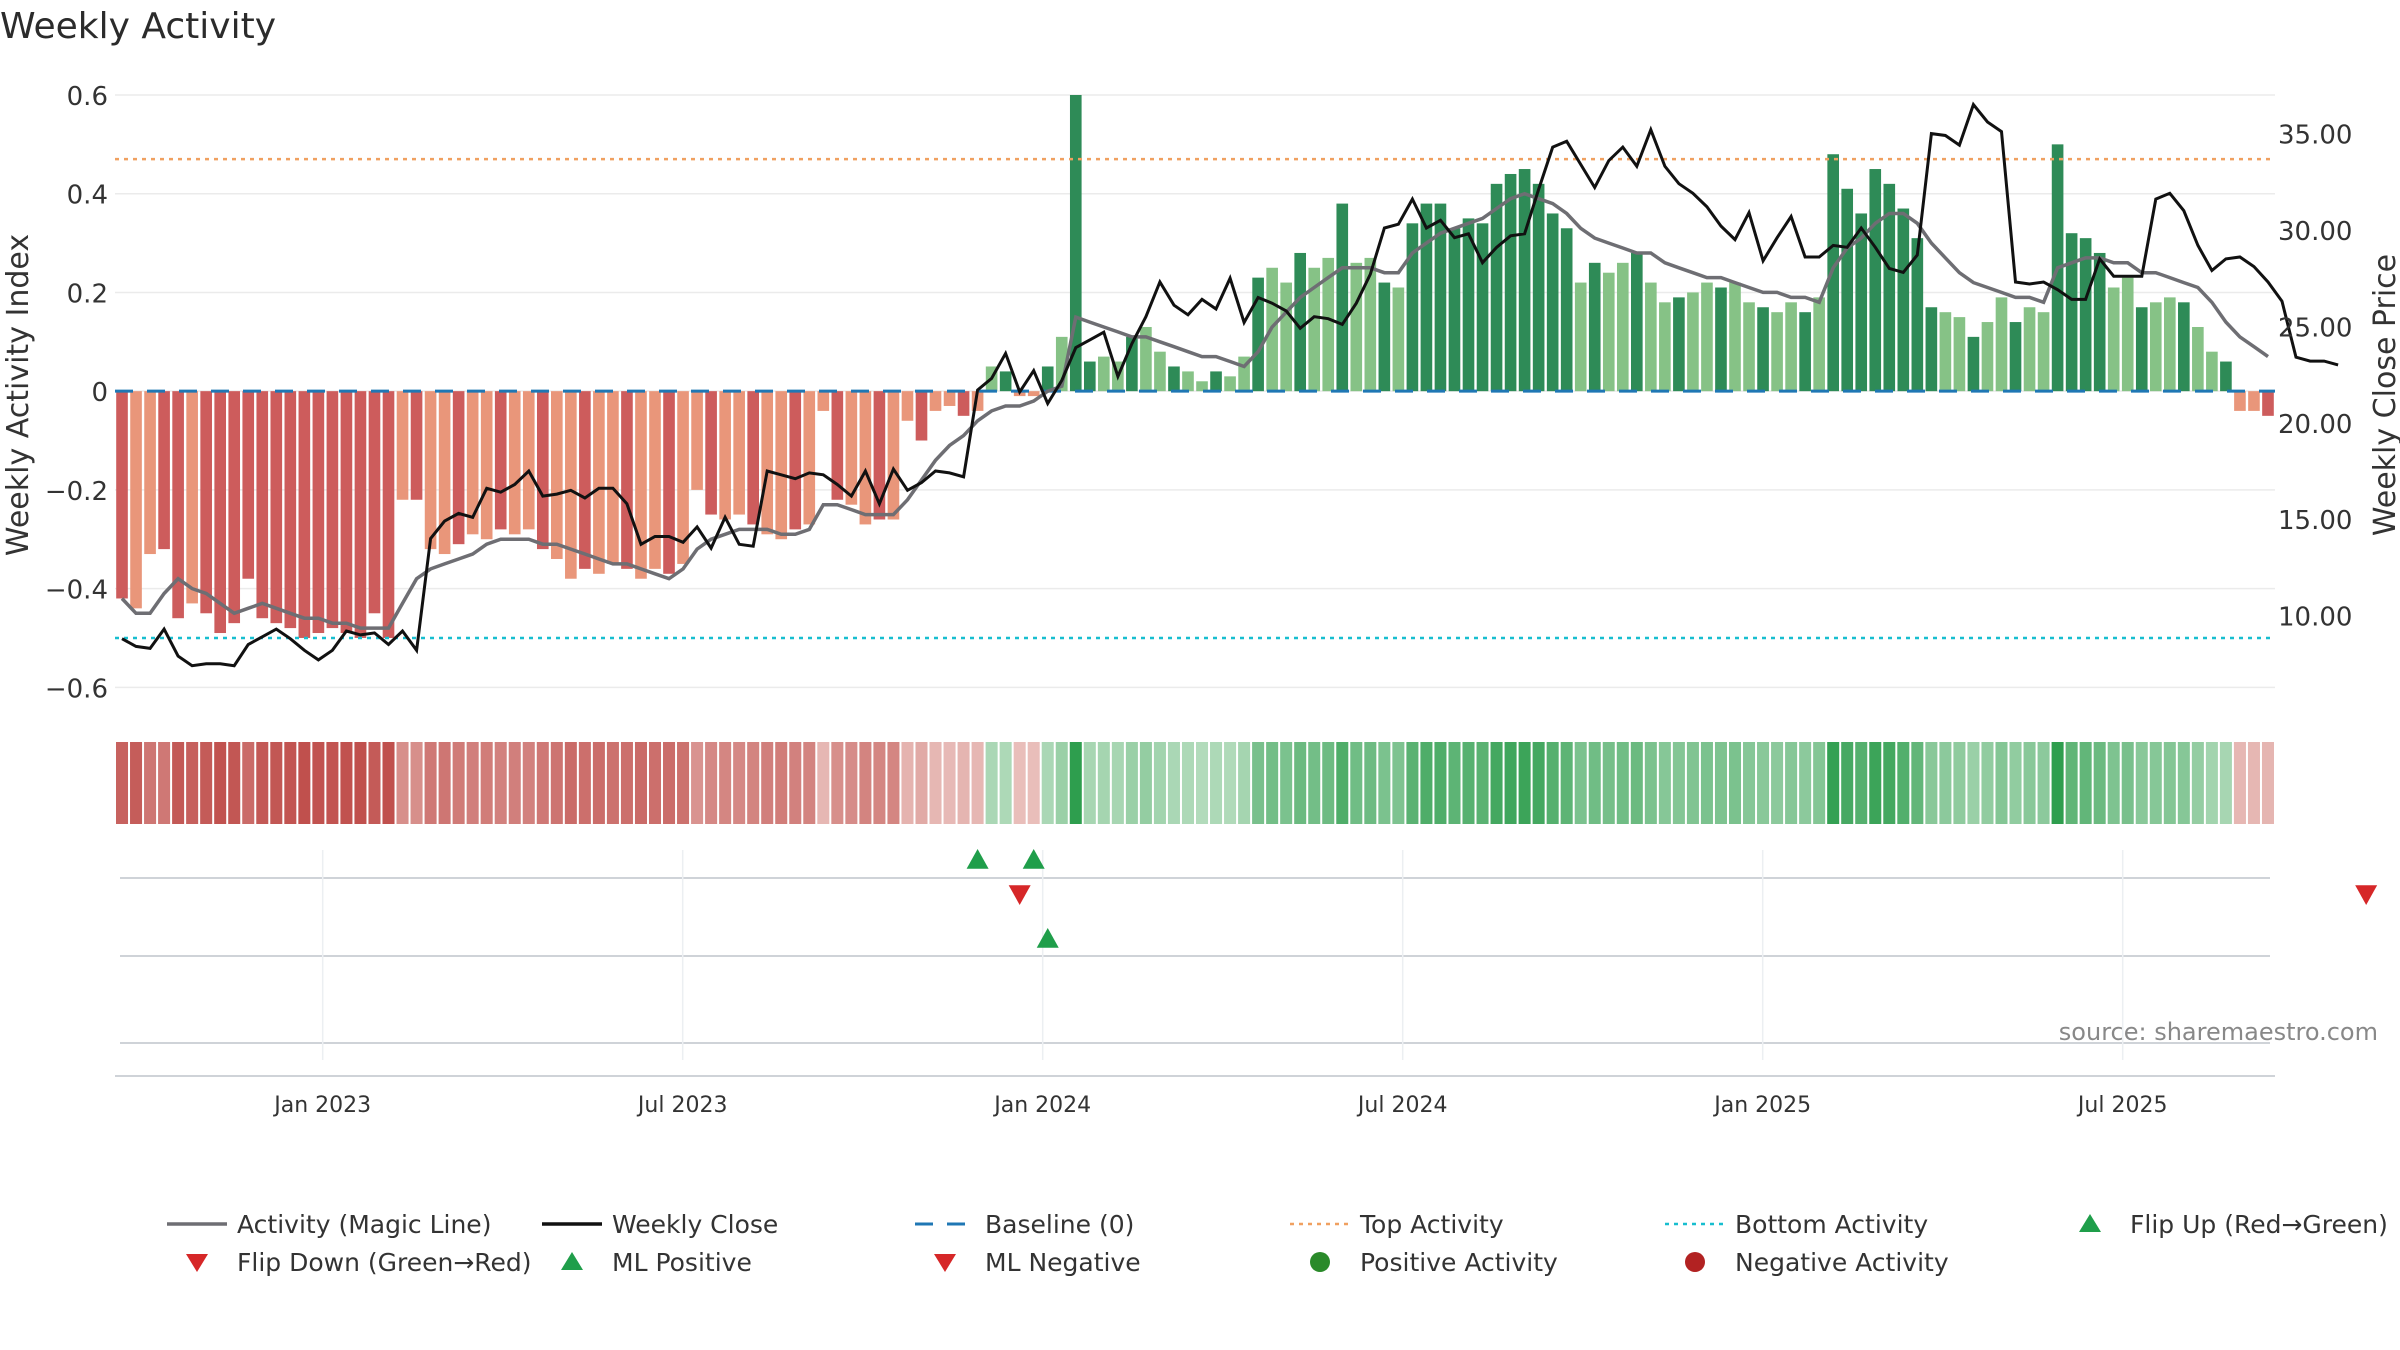  I want to click on legend-item: Negative Activity, so click(1817, 1262).